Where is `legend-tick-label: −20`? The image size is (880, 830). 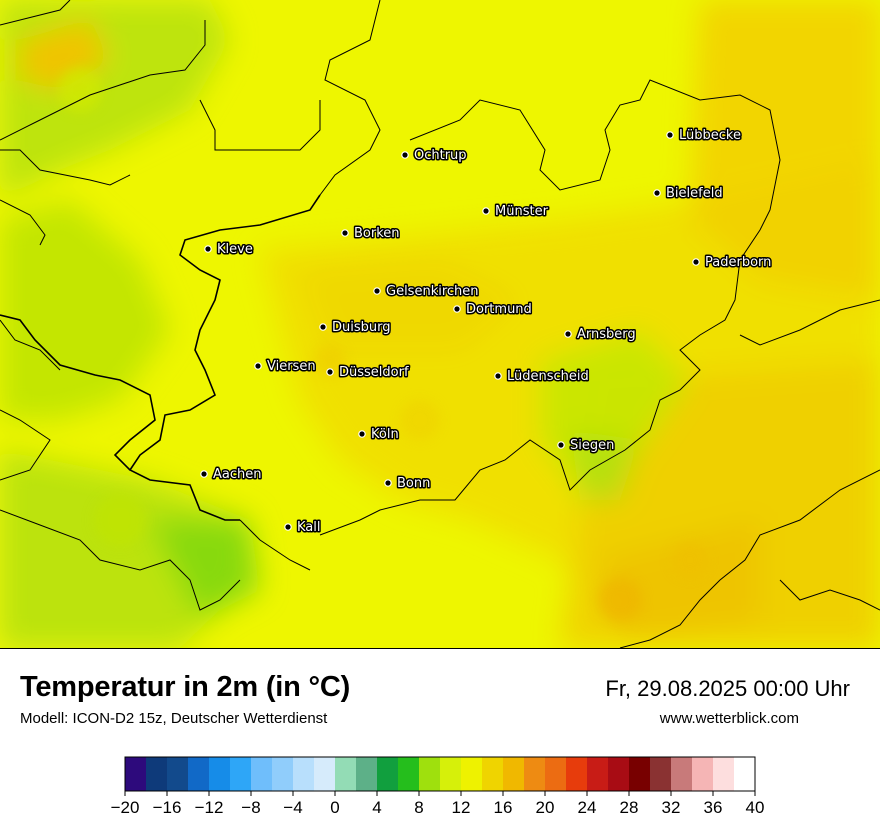
legend-tick-label: −20 is located at coordinates (125, 807).